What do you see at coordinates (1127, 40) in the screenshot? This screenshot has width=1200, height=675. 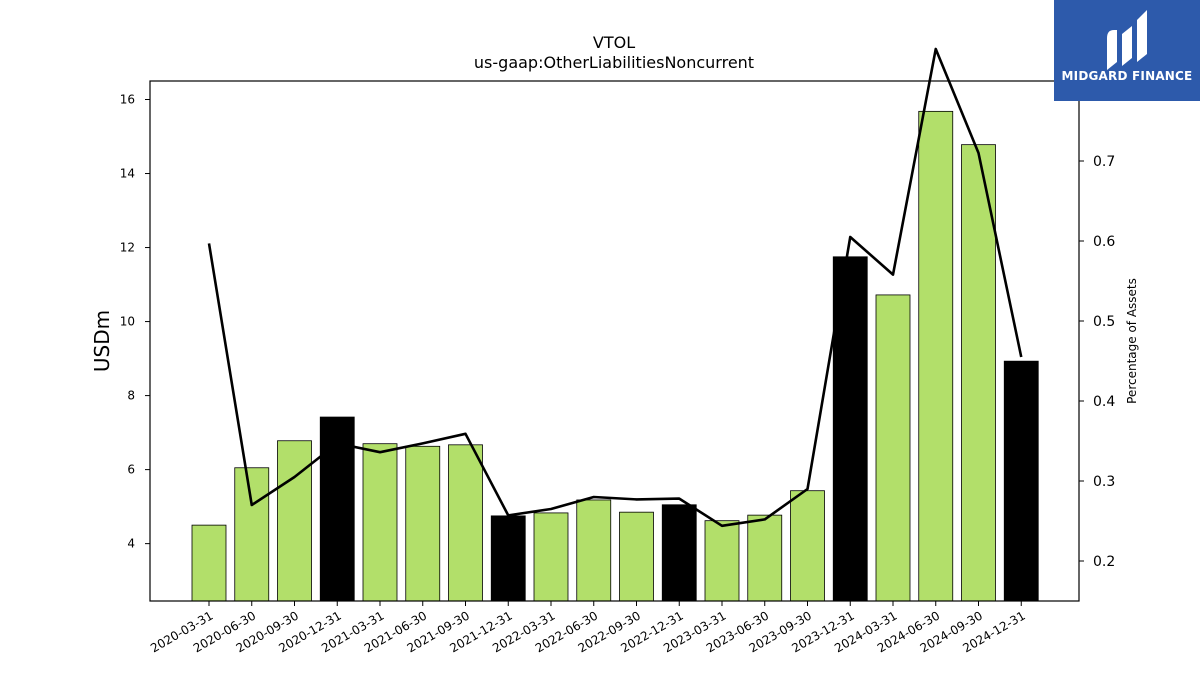 I see `logo-mark-icon` at bounding box center [1127, 40].